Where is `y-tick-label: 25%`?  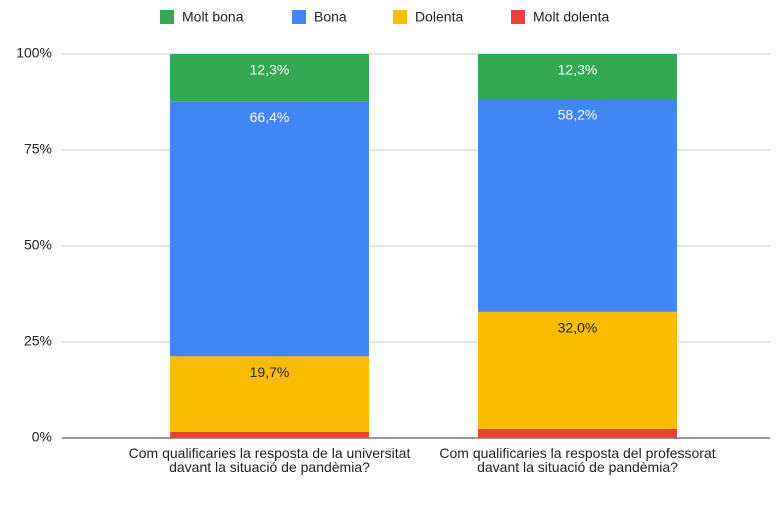 y-tick-label: 25% is located at coordinates (38, 341).